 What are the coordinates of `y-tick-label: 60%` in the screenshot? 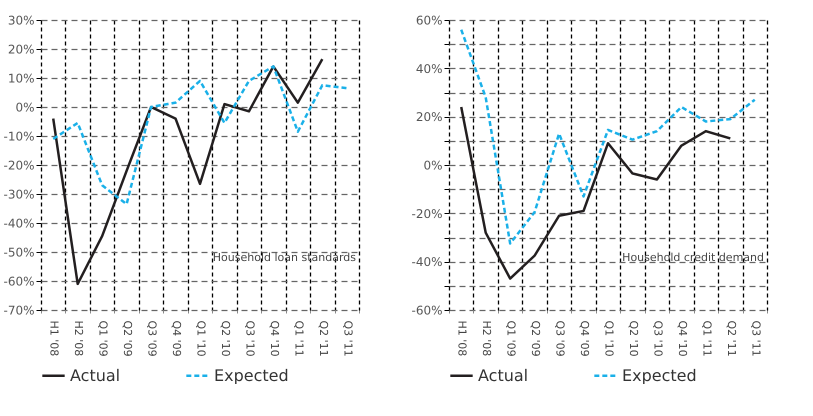 It's located at (429, 21).